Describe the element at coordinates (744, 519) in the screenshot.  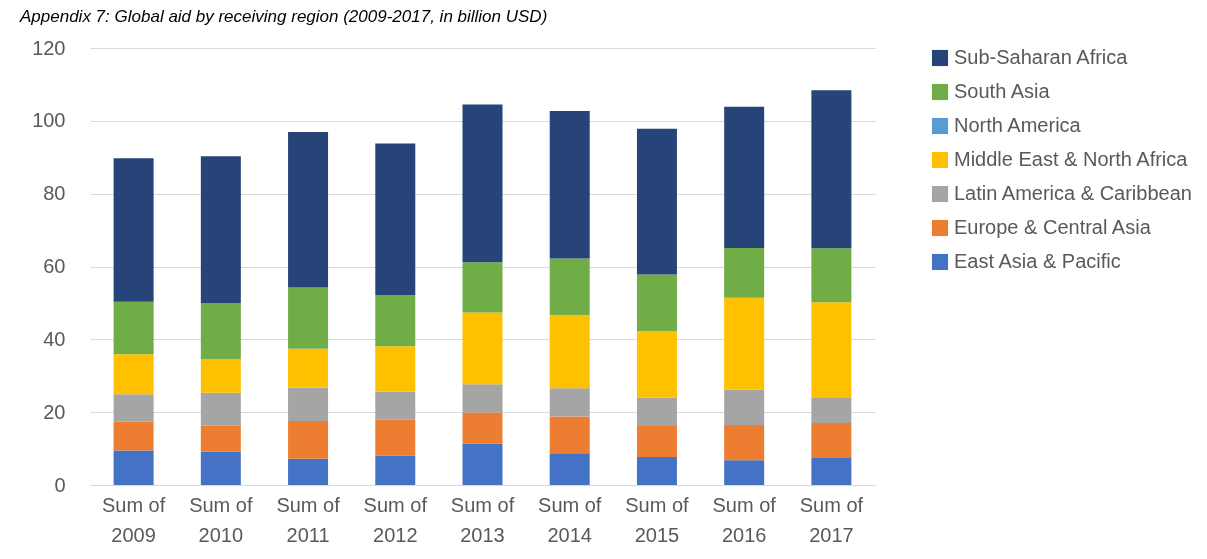
I see `x-tick-label: Sum of 2016` at that location.